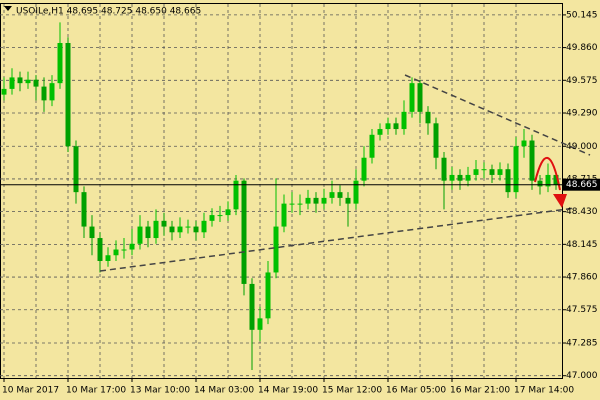 The height and width of the screenshot is (400, 600). What do you see at coordinates (108, 12) in the screenshot?
I see `chart-title: USOILe,H1 48.695 48.725 48.650 48.665` at bounding box center [108, 12].